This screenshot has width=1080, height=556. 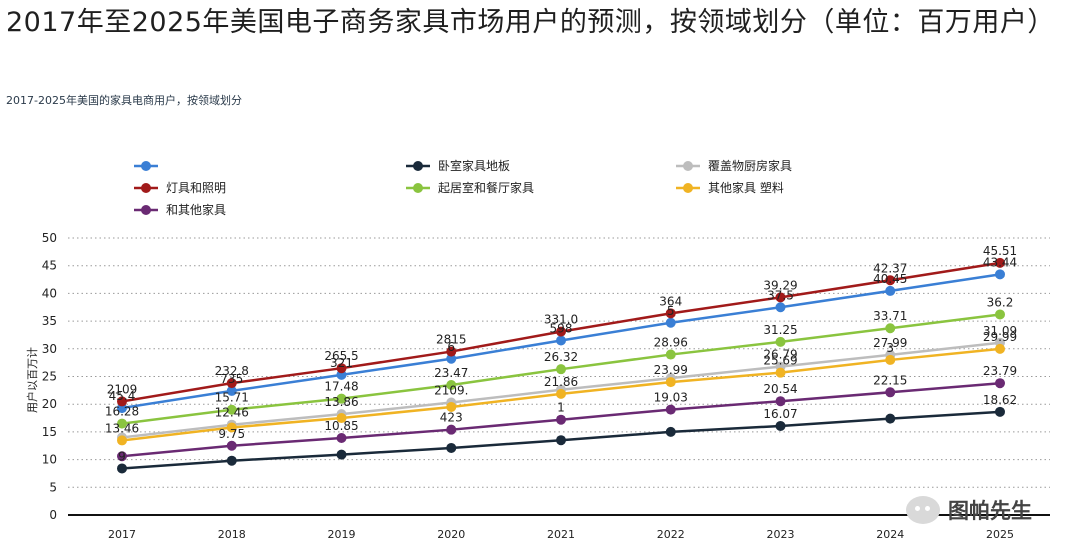 What do you see at coordinates (1000, 302) in the screenshot?
I see `data-label: 36.2` at bounding box center [1000, 302].